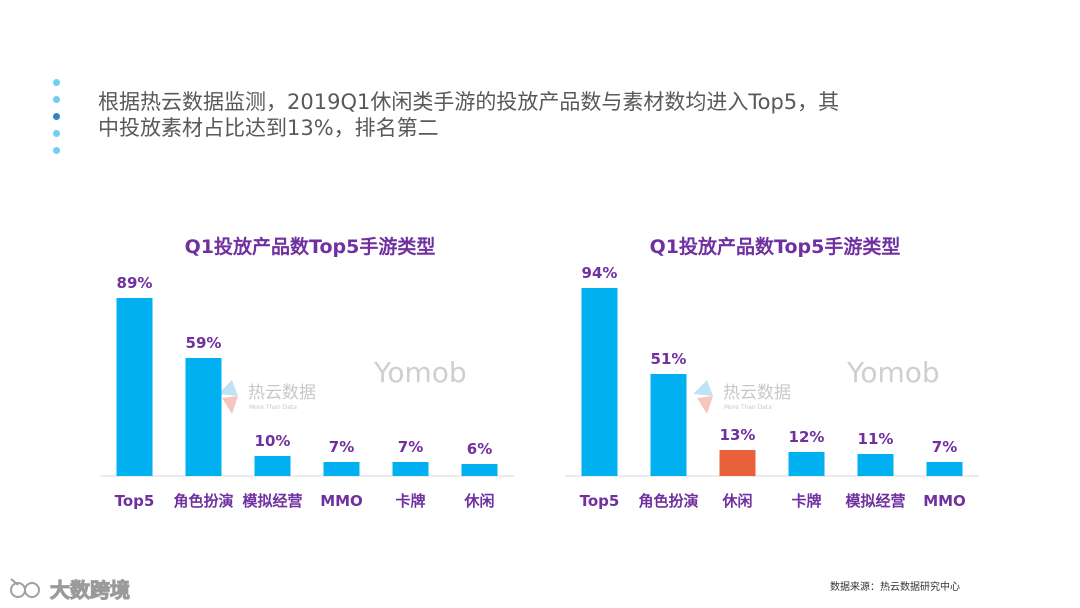  What do you see at coordinates (600, 273) in the screenshot?
I see `bar-value-label: 94%` at bounding box center [600, 273].